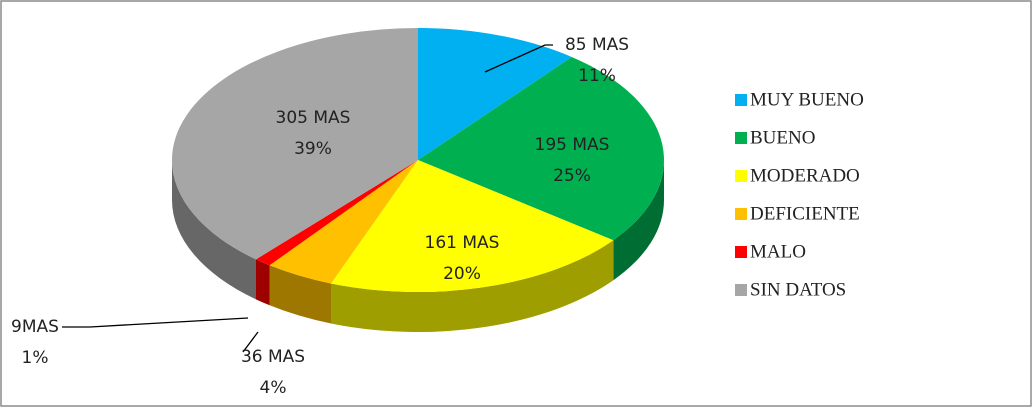  Describe the element at coordinates (273, 357) in the screenshot. I see `data-label: 36 MAS` at that location.